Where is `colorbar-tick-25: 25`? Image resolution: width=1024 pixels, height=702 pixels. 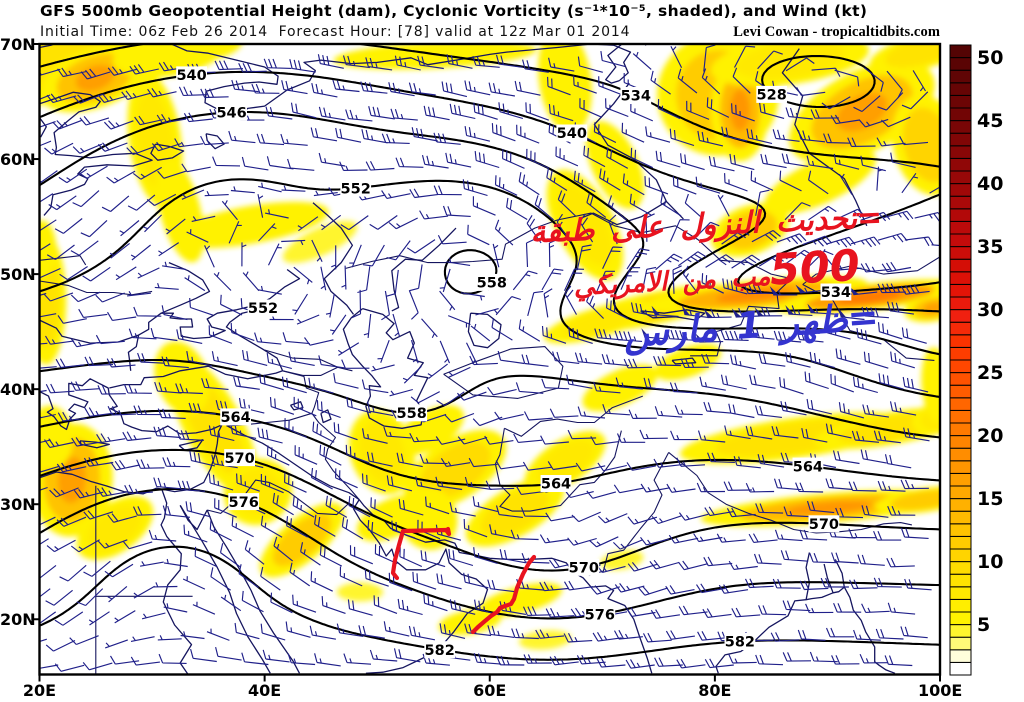 colorbar-tick-25: 25 is located at coordinates (990, 372).